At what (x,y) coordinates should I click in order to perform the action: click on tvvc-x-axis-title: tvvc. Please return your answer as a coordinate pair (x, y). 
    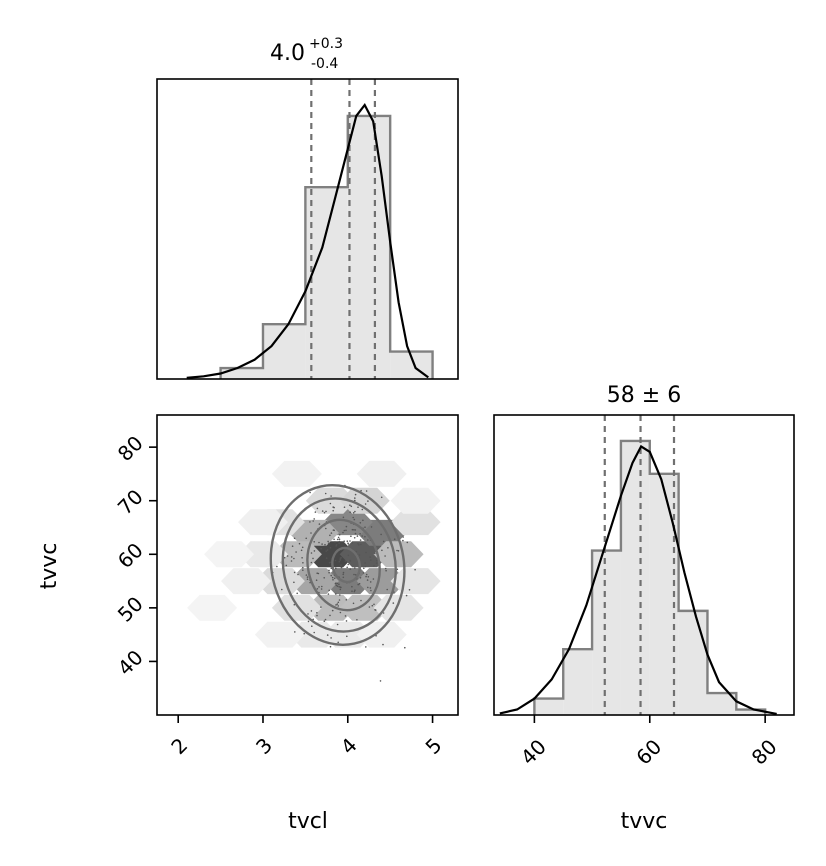
    Looking at the image, I should click on (644, 821).